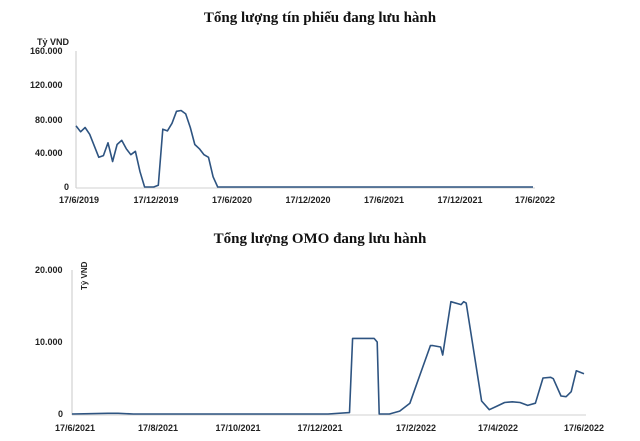 The width and height of the screenshot is (640, 441). What do you see at coordinates (75, 428) in the screenshot?
I see `chart2-xtick: 17/6/2021` at bounding box center [75, 428].